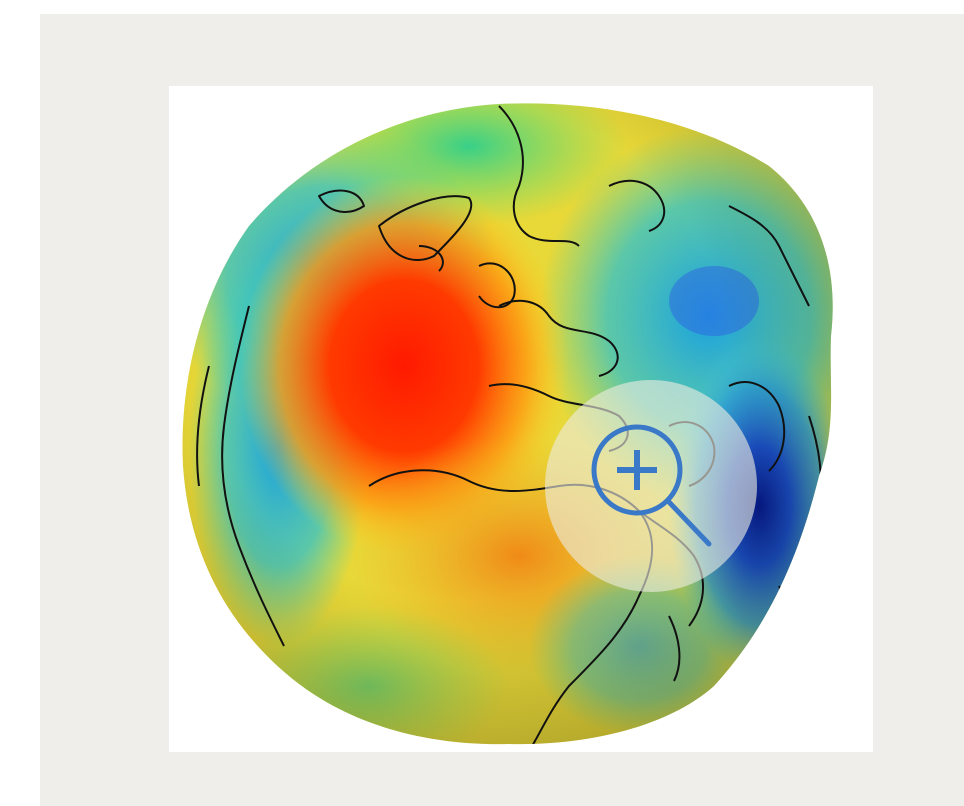  I want to click on zoom-in-button, so click(651, 486).